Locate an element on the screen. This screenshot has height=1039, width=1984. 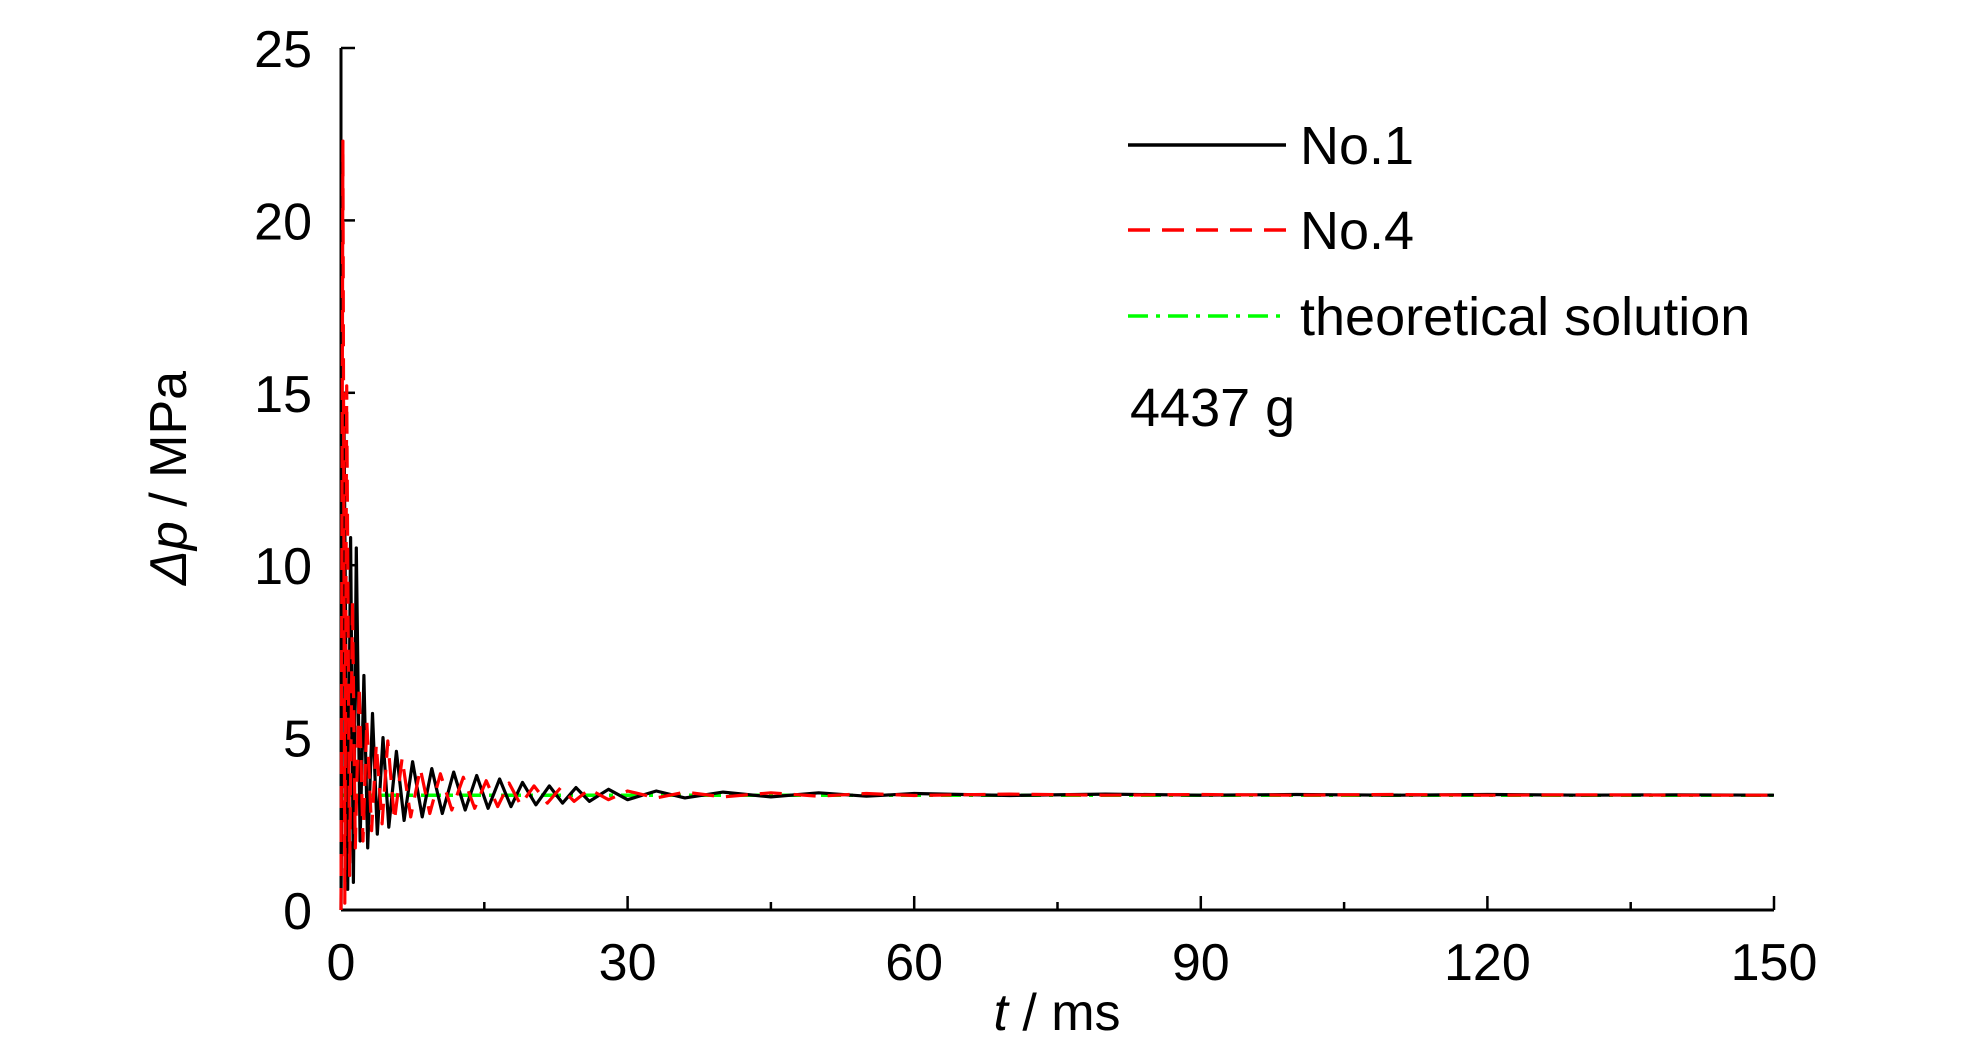
legend-label-no1: No.1 is located at coordinates (1357, 146).